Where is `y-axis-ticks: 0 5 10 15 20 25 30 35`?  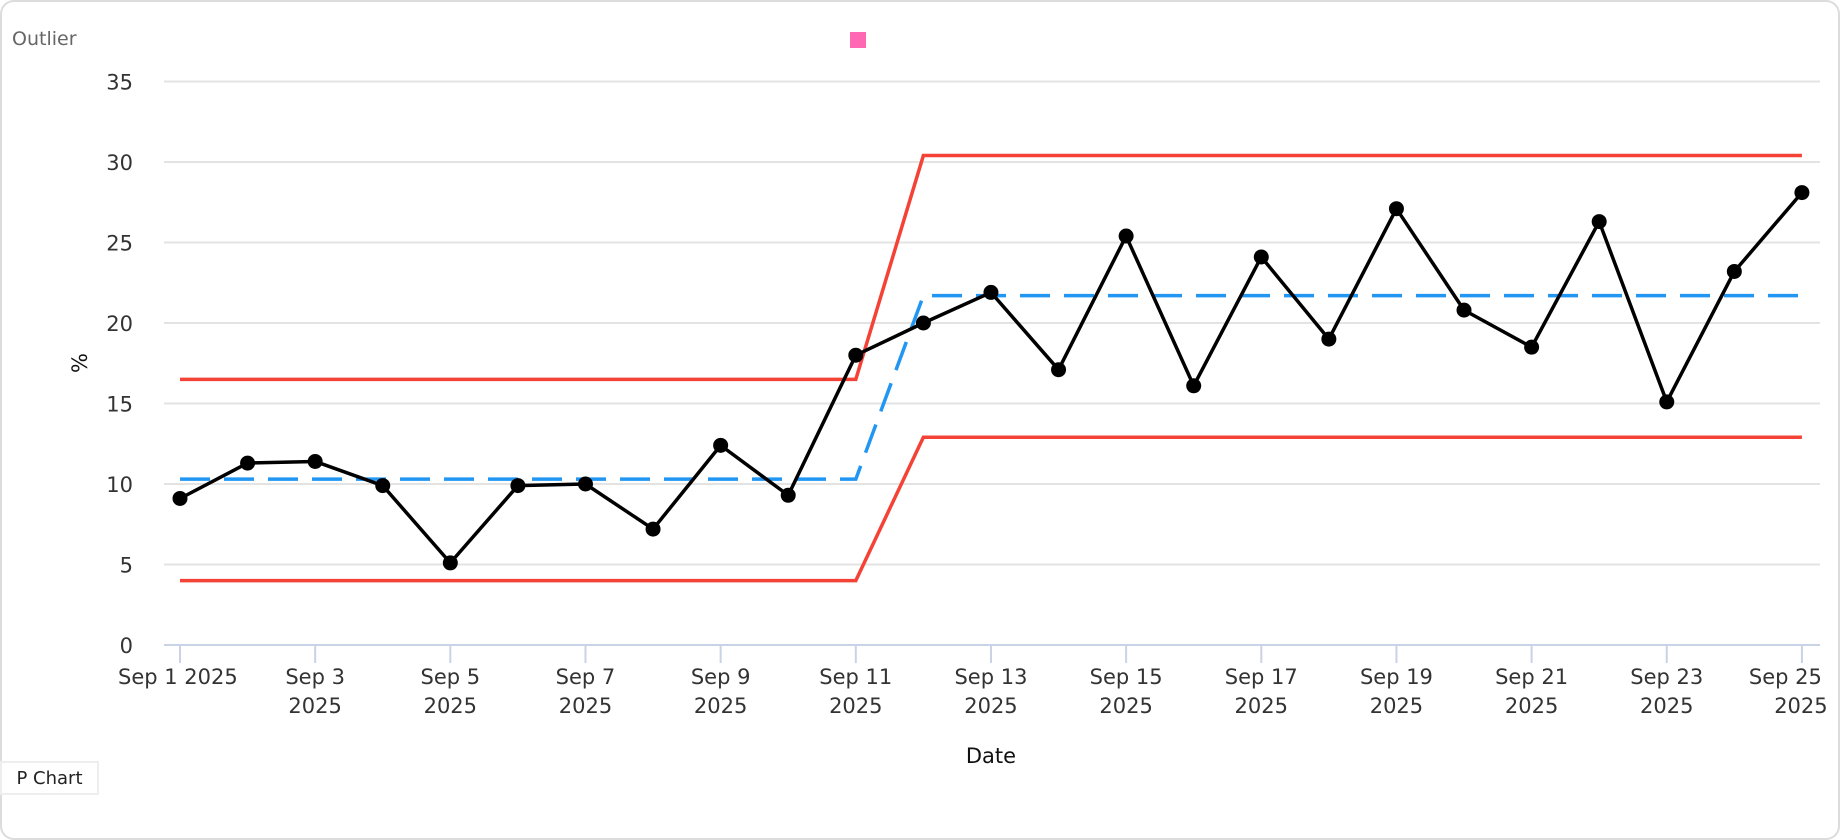 y-axis-ticks: 0 5 10 15 20 25 30 35 is located at coordinates (119, 365).